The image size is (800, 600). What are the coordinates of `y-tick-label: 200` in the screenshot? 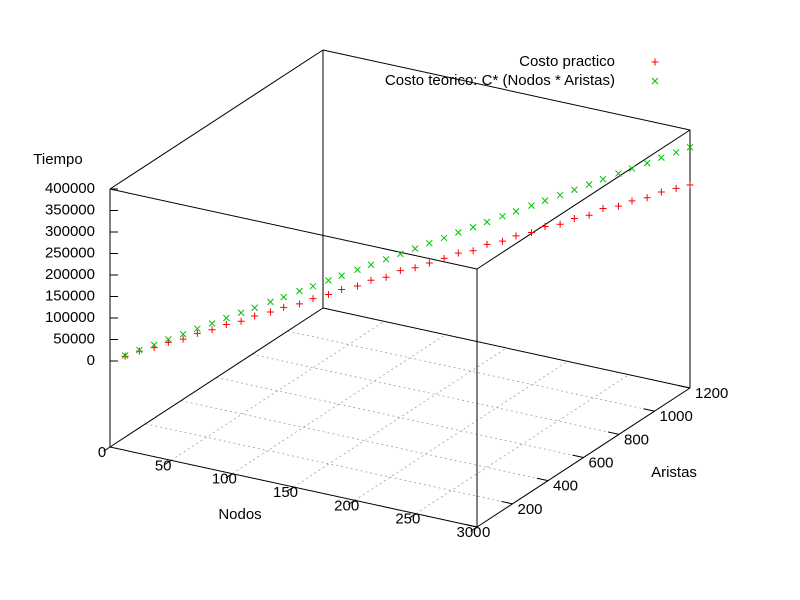 It's located at (530, 509).